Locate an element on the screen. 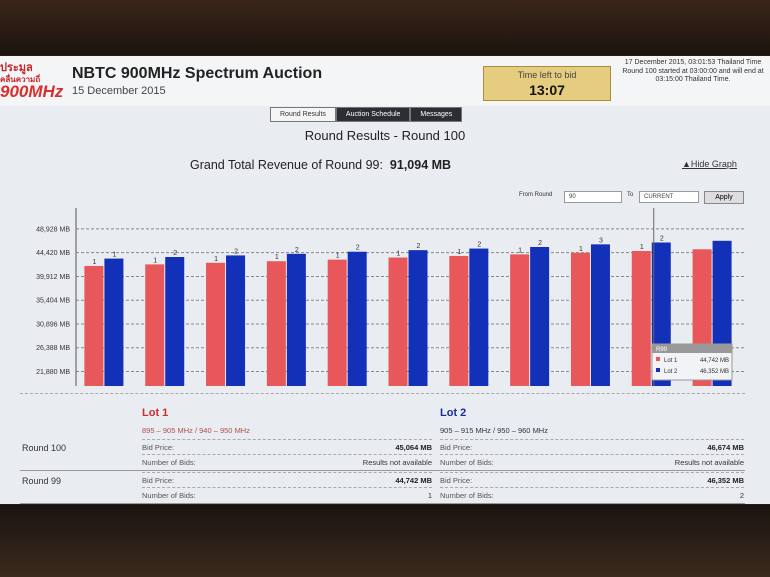 The width and height of the screenshot is (770, 577). background-floor is located at coordinates (385, 541).